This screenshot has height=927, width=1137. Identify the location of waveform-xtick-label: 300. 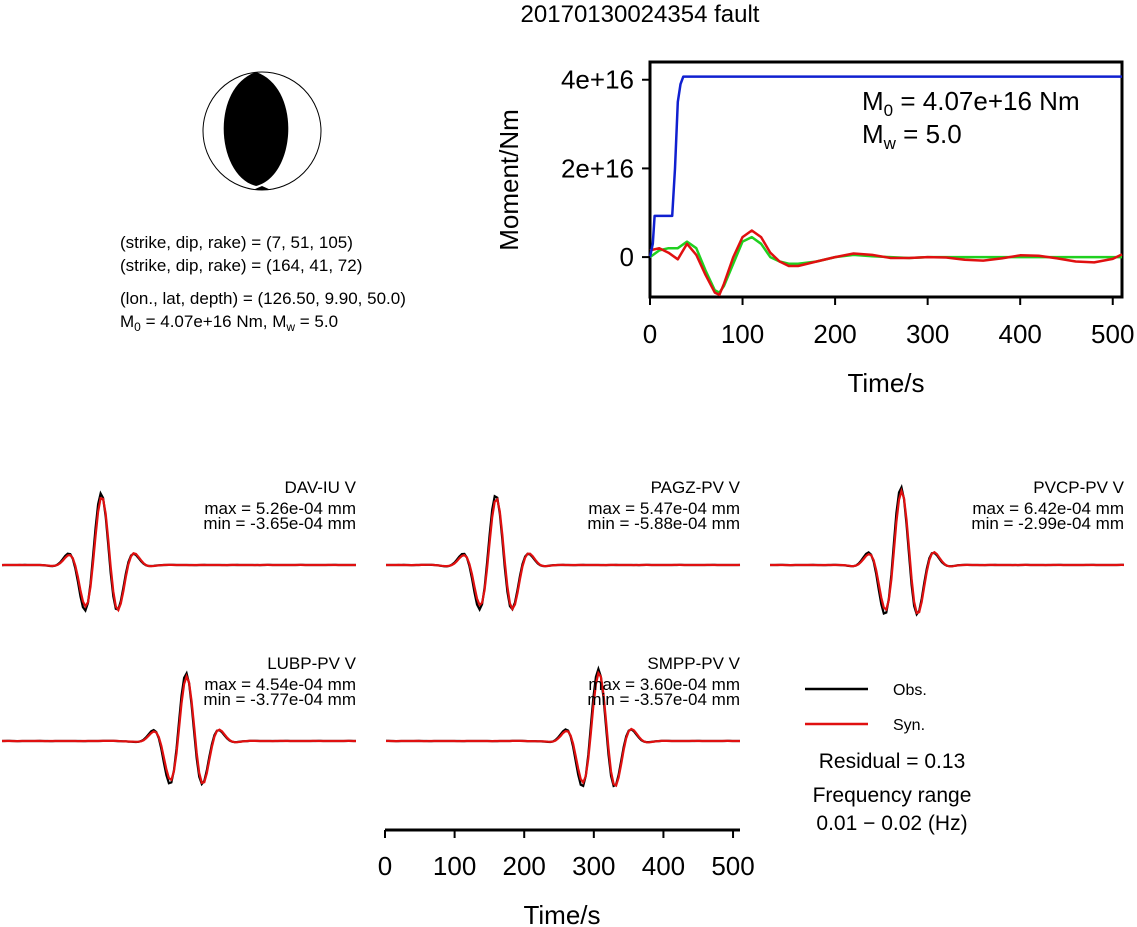
(593, 866).